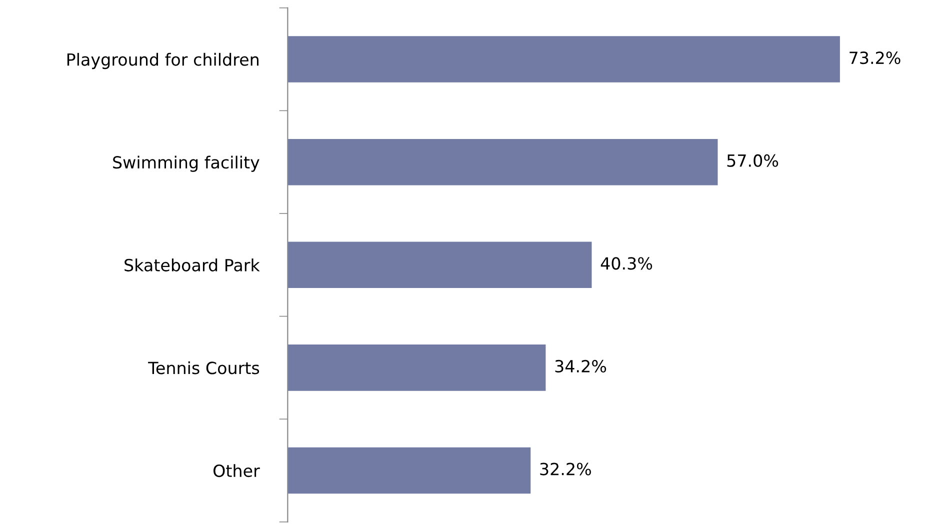  What do you see at coordinates (162, 61) in the screenshot?
I see `y-tick-label: Playground for children` at bounding box center [162, 61].